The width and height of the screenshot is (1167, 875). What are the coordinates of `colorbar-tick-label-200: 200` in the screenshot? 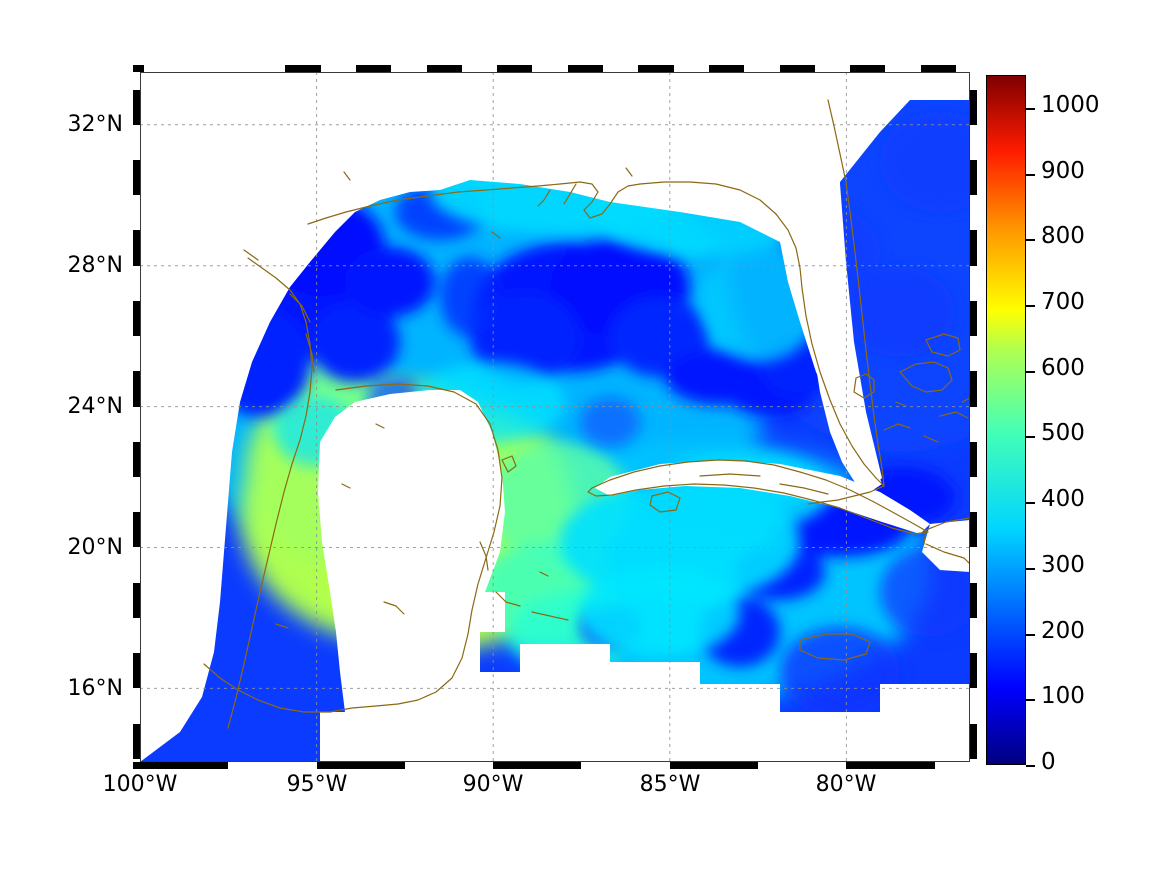 It's located at (1063, 630).